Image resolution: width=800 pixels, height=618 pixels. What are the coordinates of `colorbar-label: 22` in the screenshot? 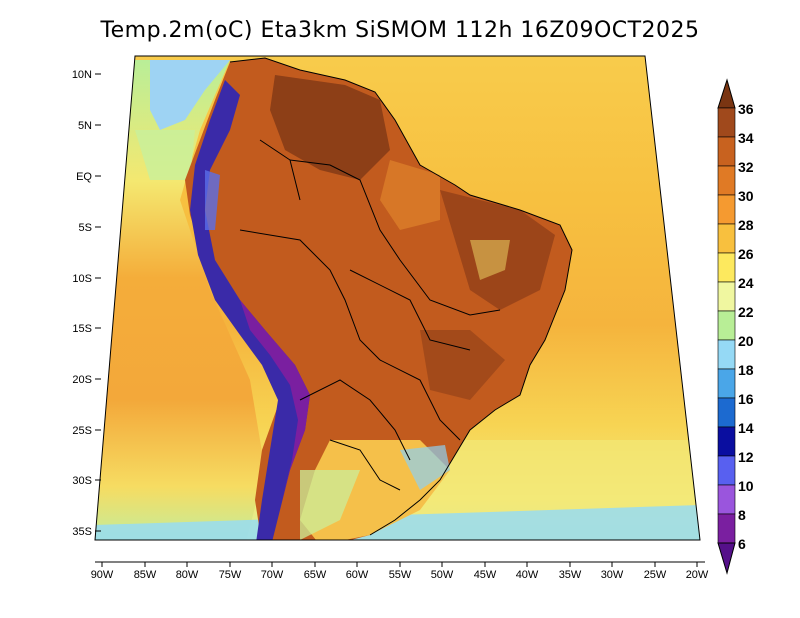 It's located at (746, 312).